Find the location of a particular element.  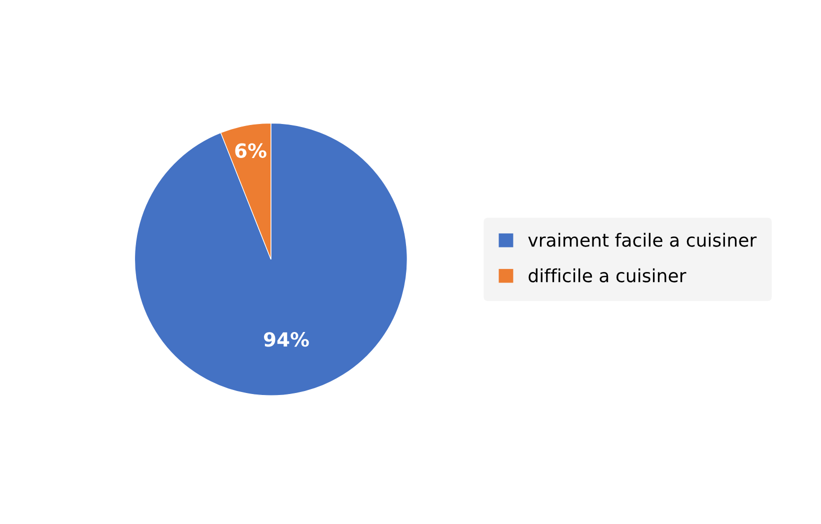

legend-label: difficile a cuisiner is located at coordinates (607, 275).